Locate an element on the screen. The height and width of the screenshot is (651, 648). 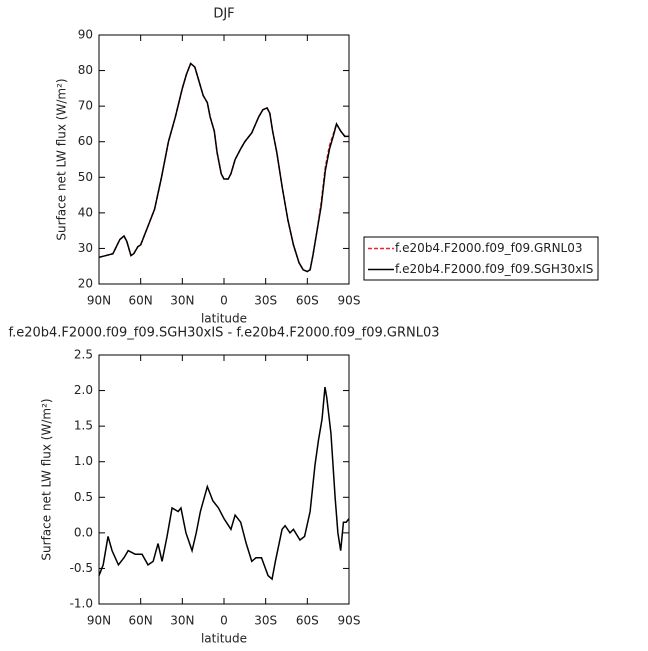
y-tick-label: -0.5 is located at coordinates (81, 568).